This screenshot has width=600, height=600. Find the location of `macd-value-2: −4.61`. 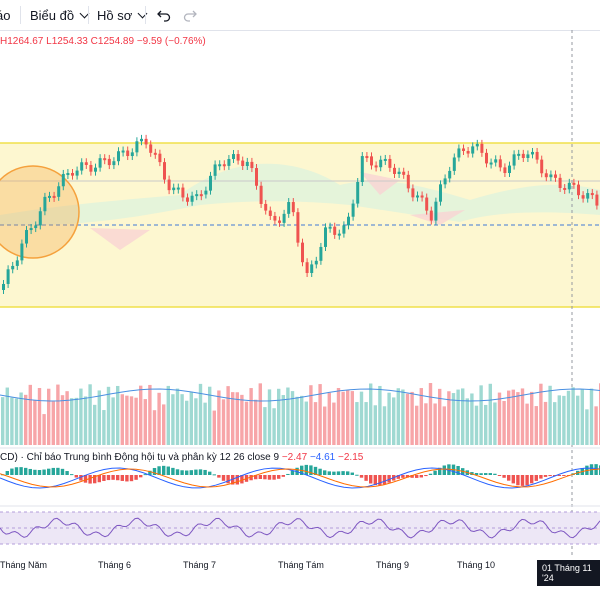

macd-value-2: −4.61 is located at coordinates (322, 457).